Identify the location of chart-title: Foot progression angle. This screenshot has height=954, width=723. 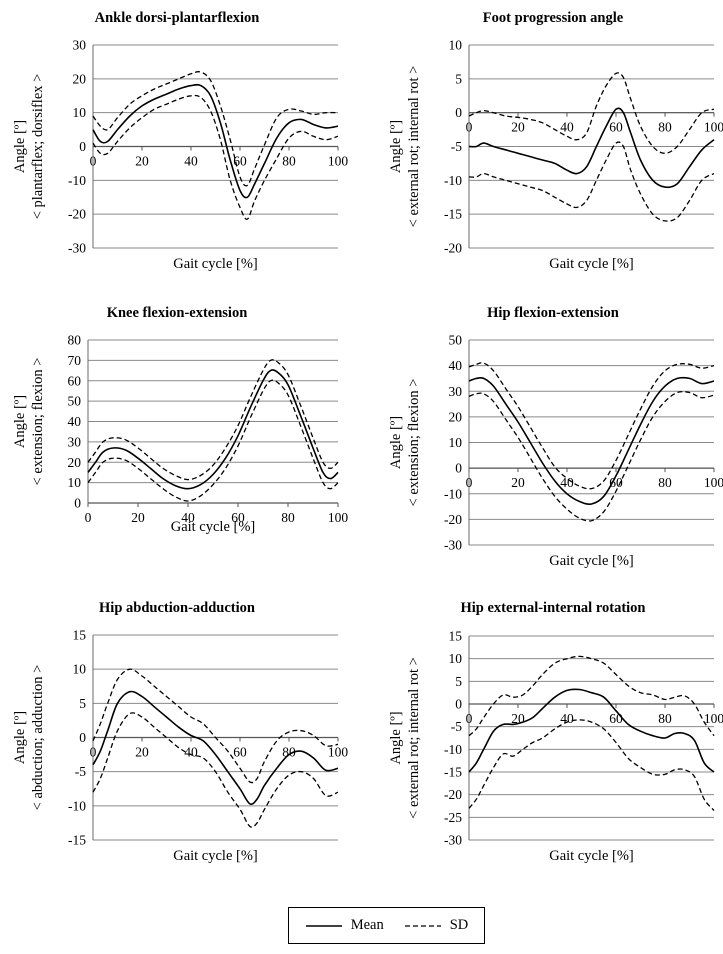
(553, 18).